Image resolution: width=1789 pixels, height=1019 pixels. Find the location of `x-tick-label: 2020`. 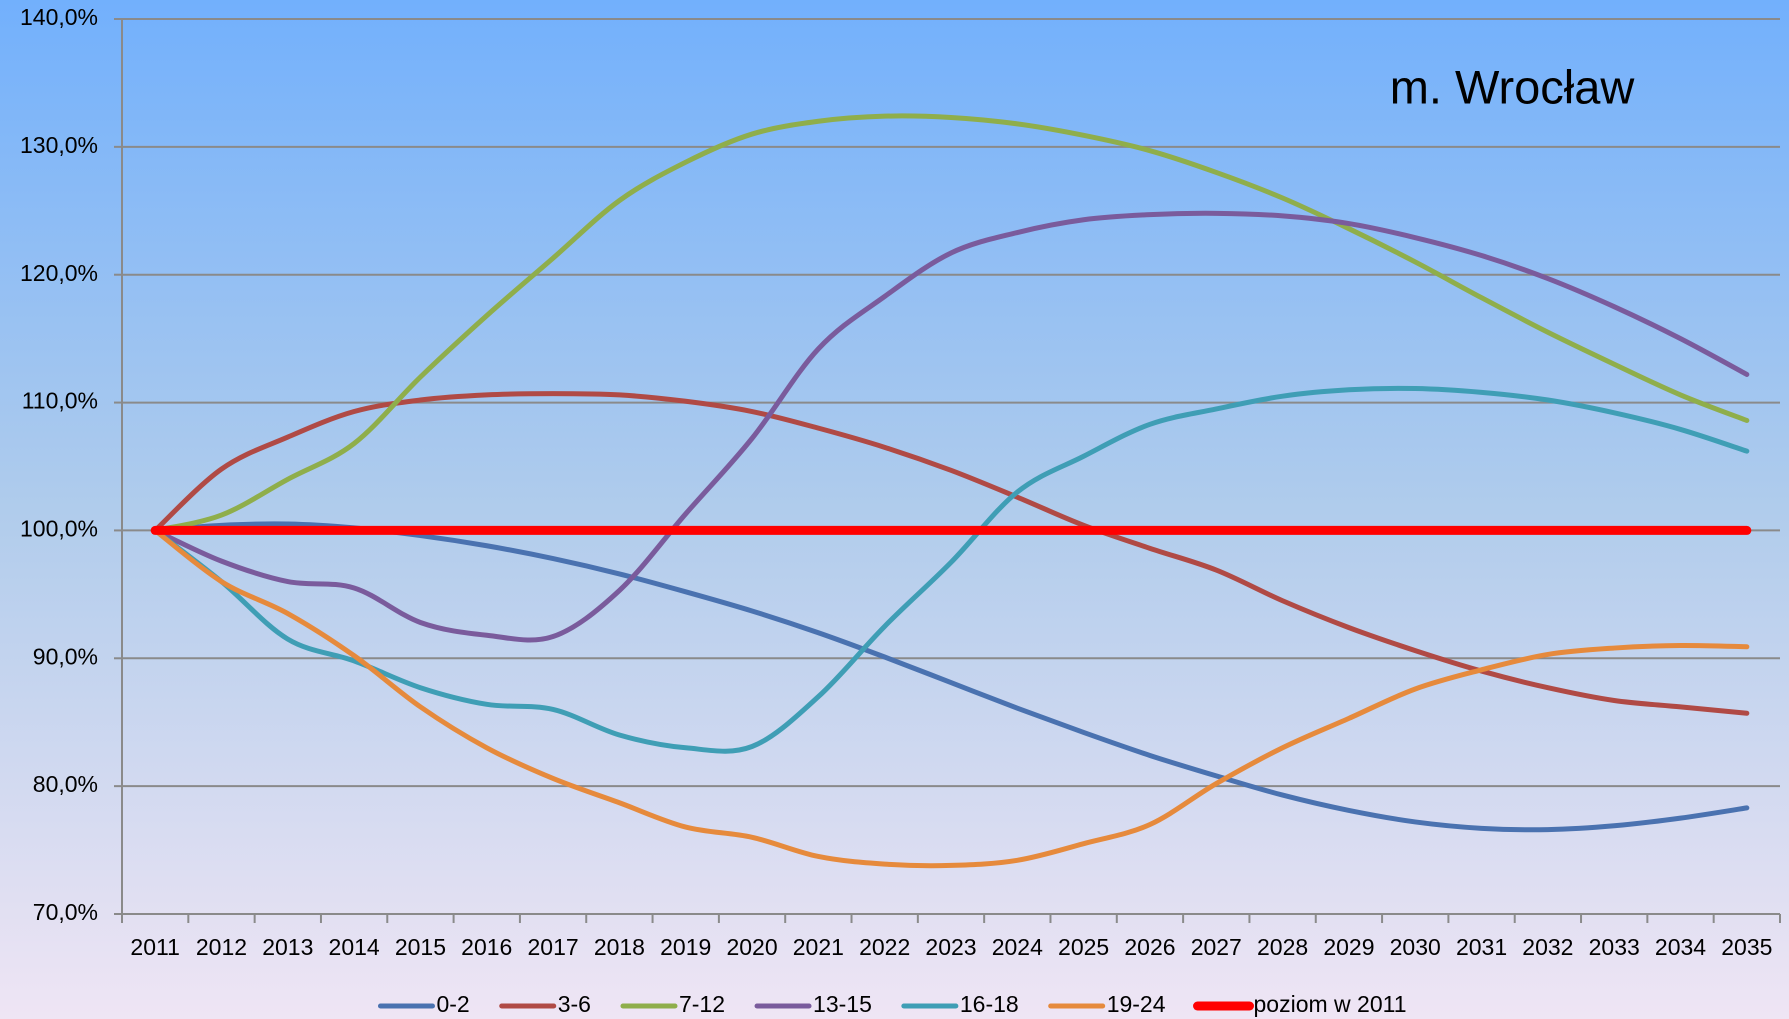

x-tick-label: 2020 is located at coordinates (751, 947).